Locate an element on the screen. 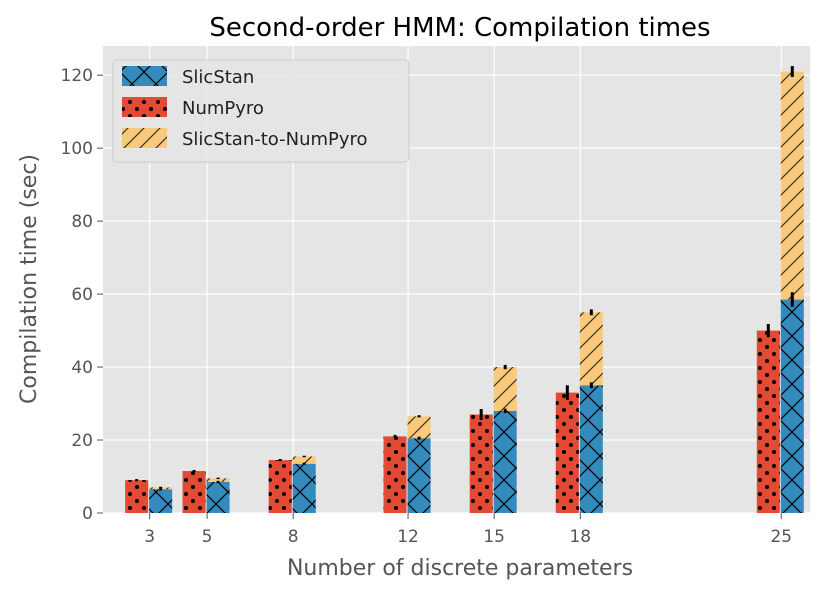 This screenshot has width=830, height=596. x-tick-label: 8 is located at coordinates (293, 537).